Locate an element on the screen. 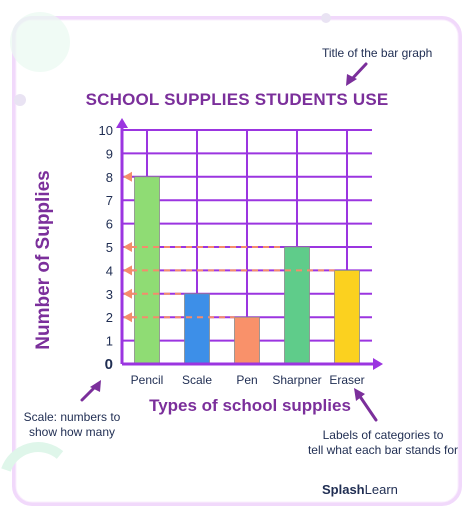  y-tick-label: 8 is located at coordinates (109, 177).